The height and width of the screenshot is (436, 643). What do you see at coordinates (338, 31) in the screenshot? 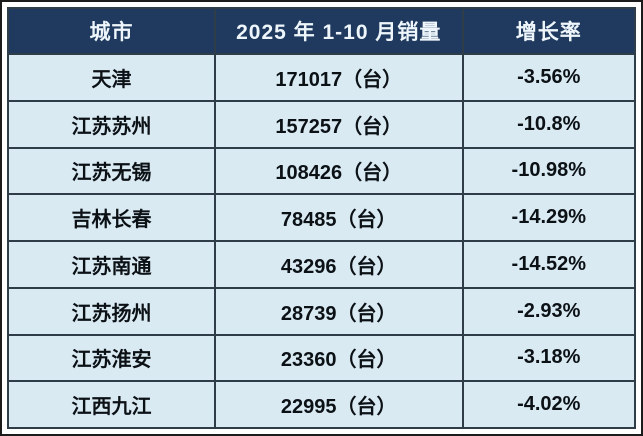
I see `column-header-sales: 2025 年 1-10 月销量` at bounding box center [338, 31].